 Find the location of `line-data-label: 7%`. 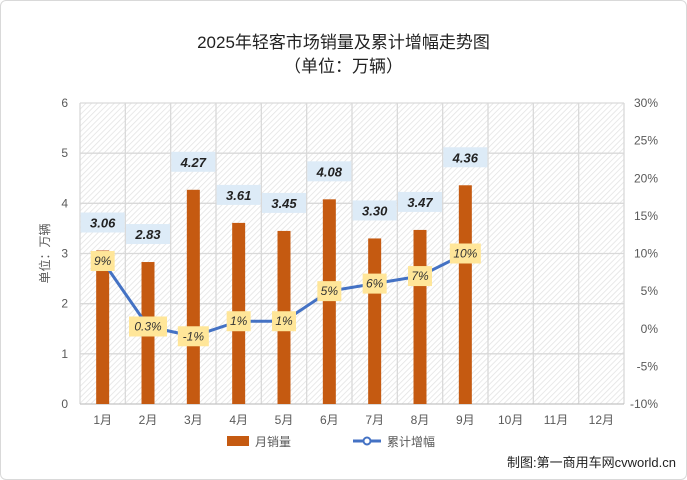

line-data-label: 7% is located at coordinates (420, 276).